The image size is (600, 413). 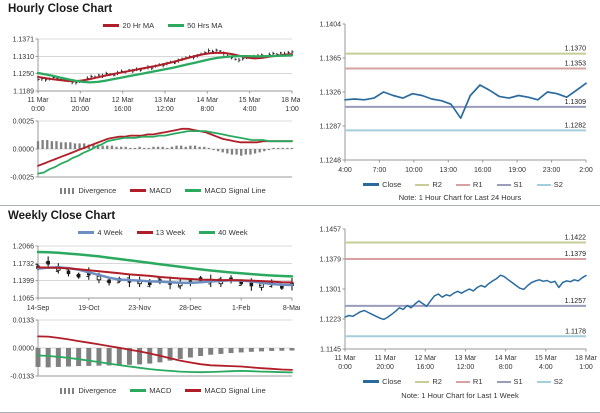 I want to click on legend-item-13week: 13 Week, so click(x=161, y=232).